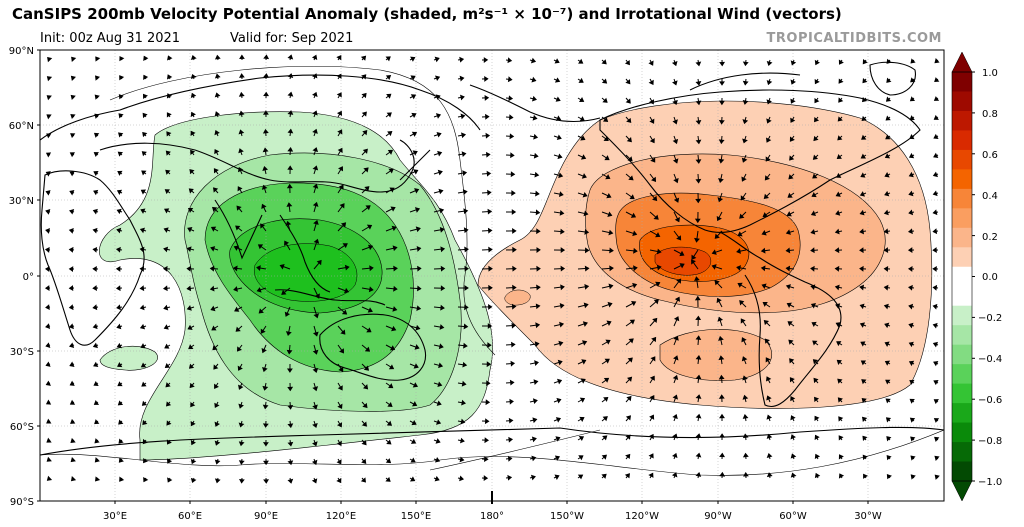 The height and width of the screenshot is (527, 1024). I want to click on lon-label: 30°W, so click(868, 516).